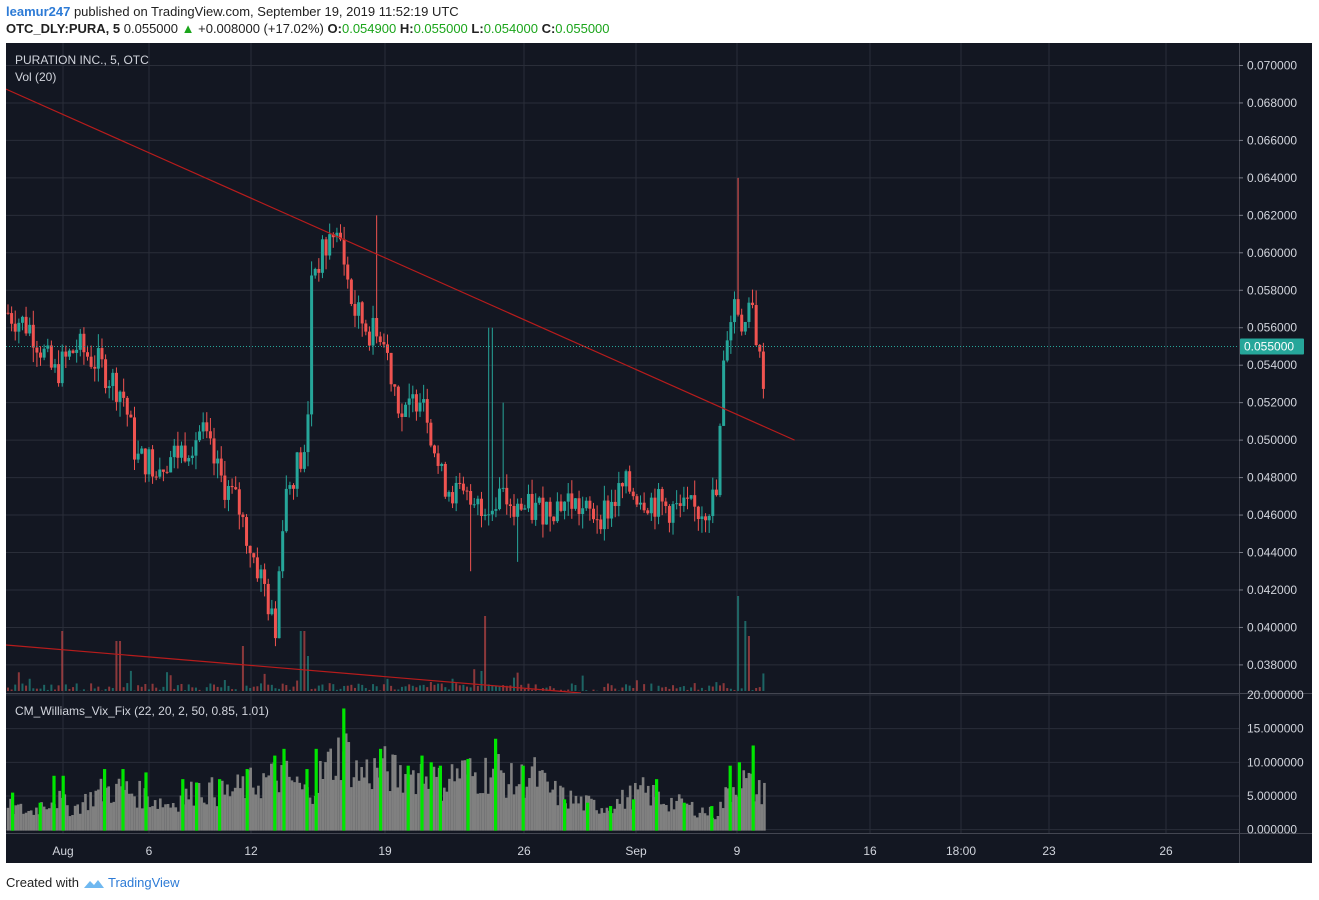 The image size is (1319, 900). I want to click on lower-trendline, so click(294, 669).